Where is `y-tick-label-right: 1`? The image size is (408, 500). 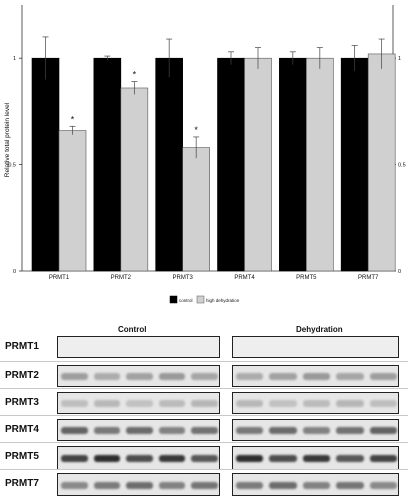
y-tick-label-right: 1 is located at coordinates (399, 59).